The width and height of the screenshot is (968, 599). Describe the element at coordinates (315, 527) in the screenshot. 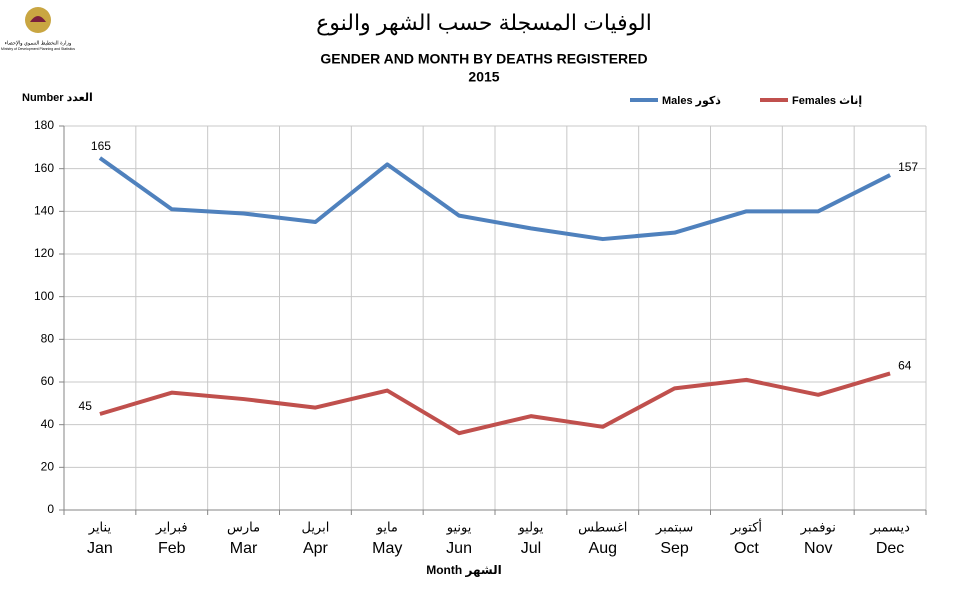

I see `x-tick-label-ar: ابريل` at that location.